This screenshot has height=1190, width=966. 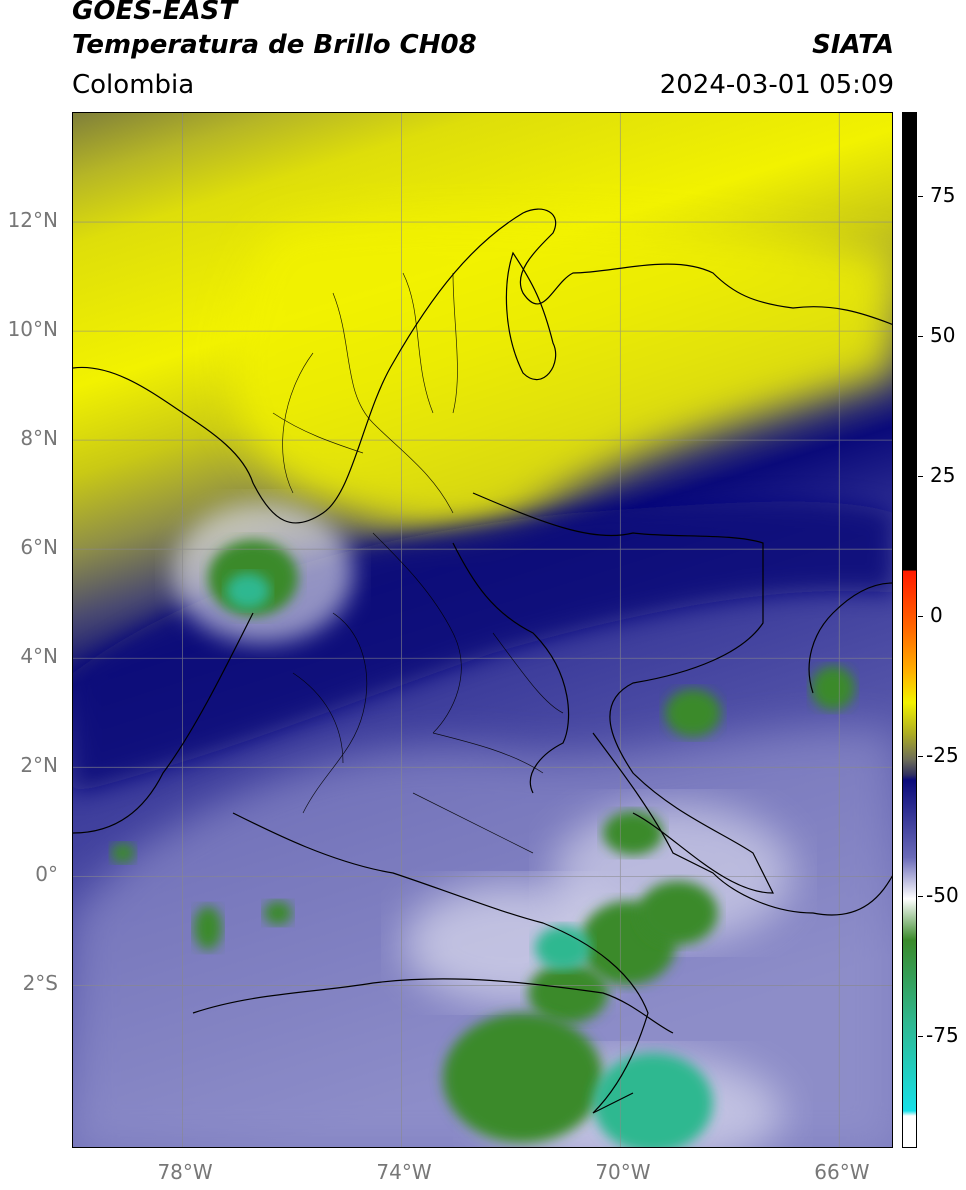 I want to click on colorbar-tick-label: -75, so click(x=942, y=1035).